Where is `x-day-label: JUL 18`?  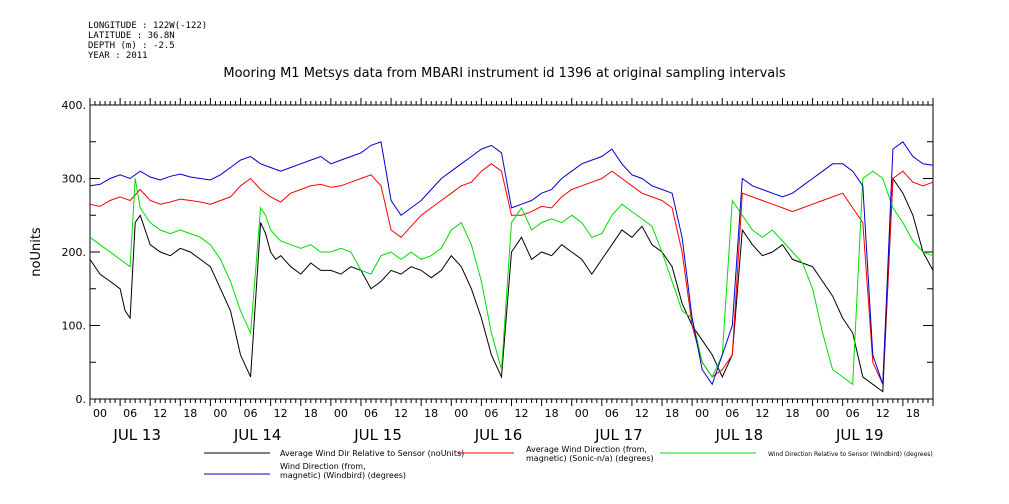
x-day-label: JUL 18 is located at coordinates (739, 435).